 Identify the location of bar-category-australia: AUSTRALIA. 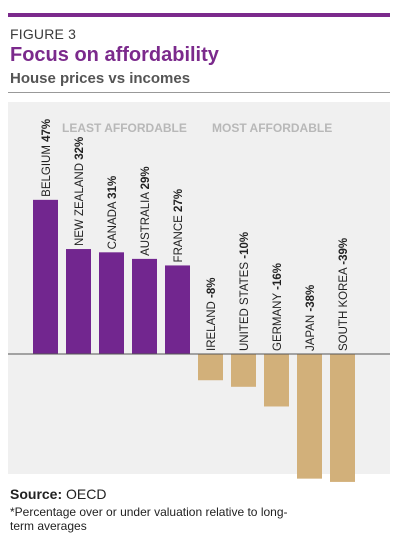
(146, 222).